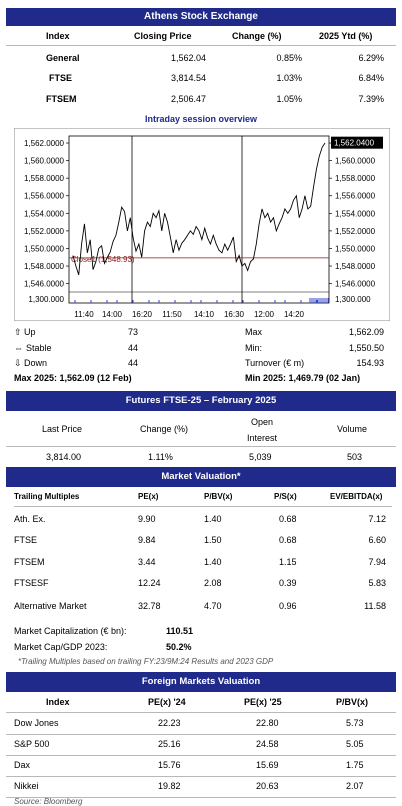 The image size is (402, 806). I want to click on table-row: FTSESF 12.24 2.08 0.39 5.83, so click(204, 584).